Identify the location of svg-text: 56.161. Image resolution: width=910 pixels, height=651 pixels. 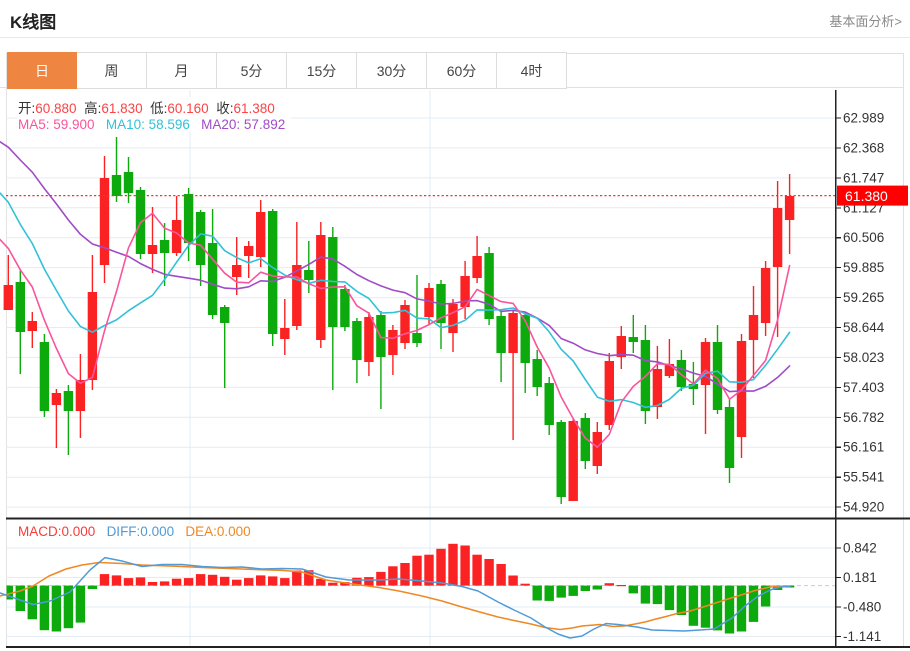
(863, 447).